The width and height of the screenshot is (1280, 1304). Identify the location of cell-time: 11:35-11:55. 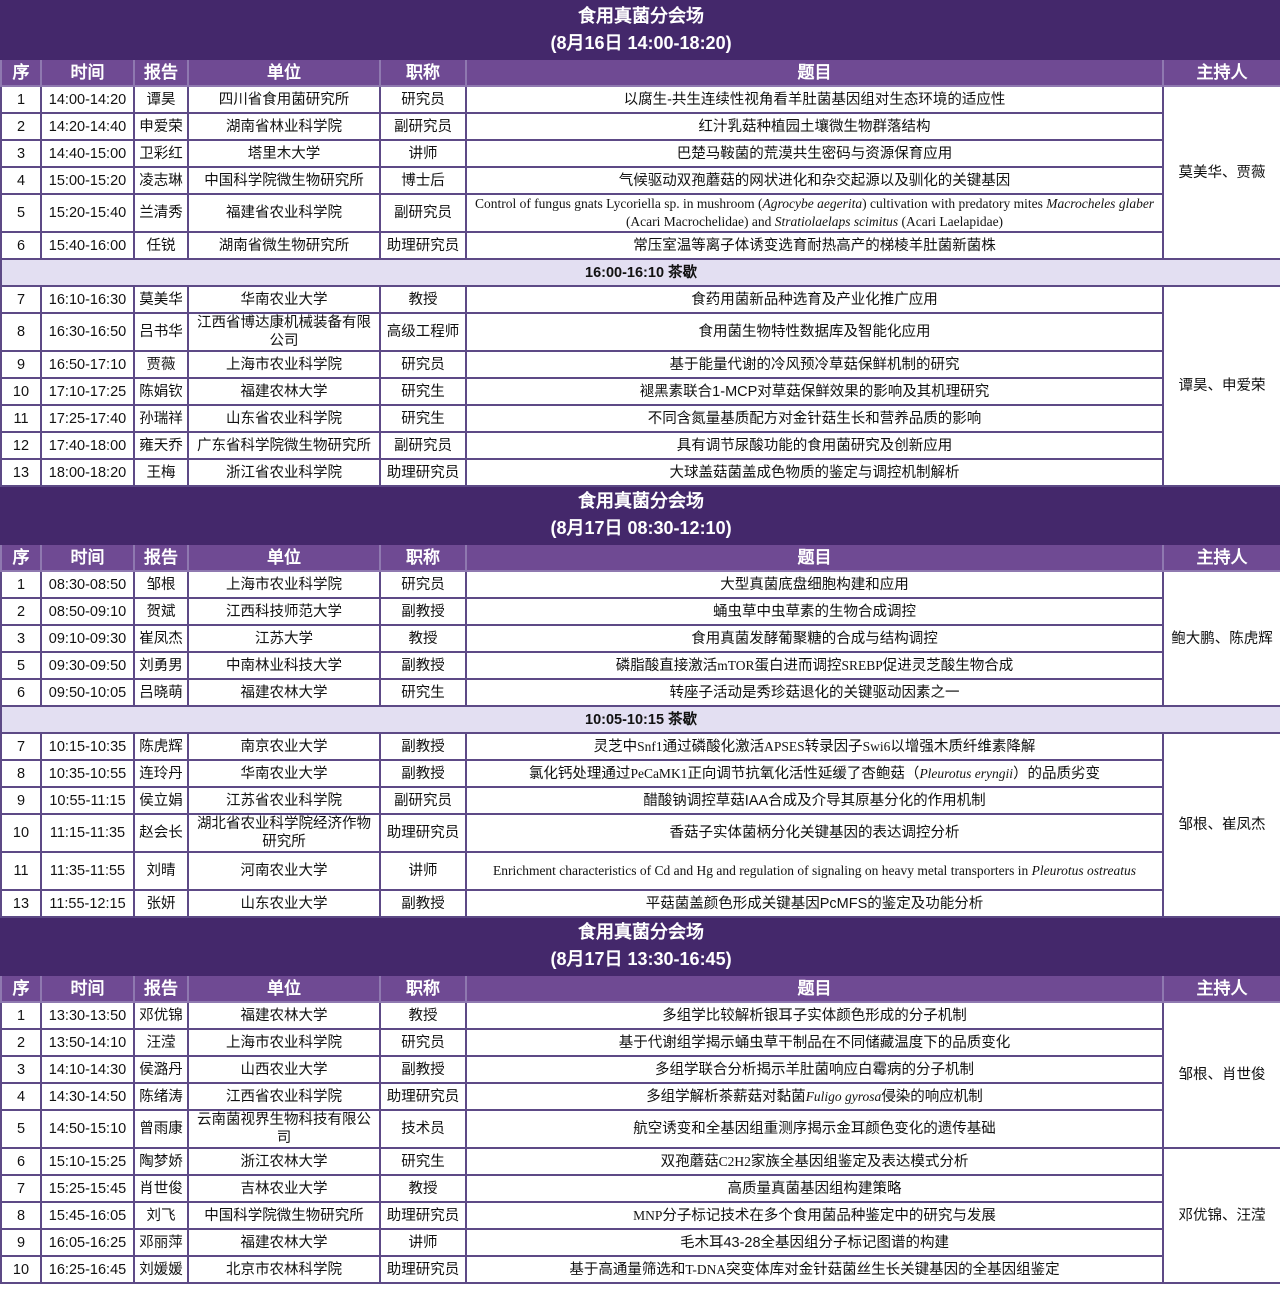
(87, 871).